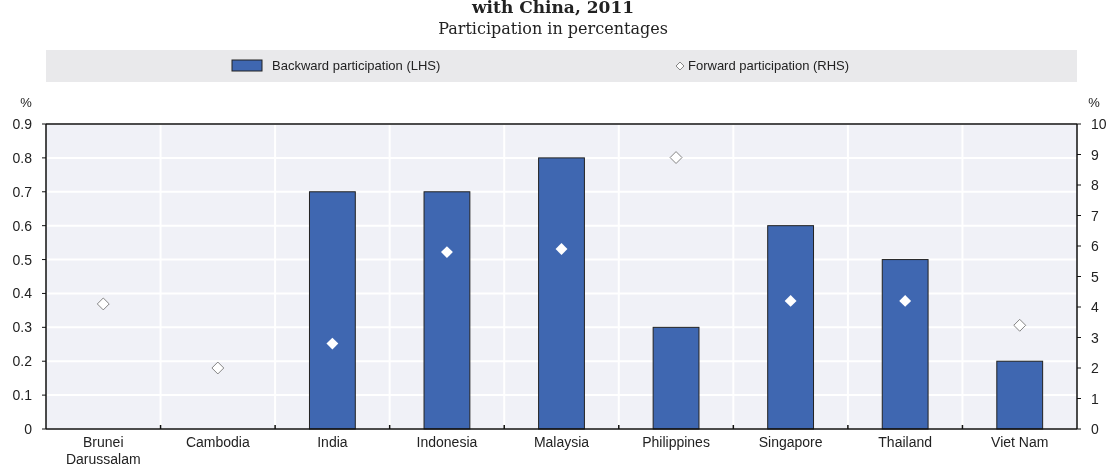 The image size is (1106, 469). Describe the element at coordinates (905, 442) in the screenshot. I see `x-tick-label: Thailand` at that location.